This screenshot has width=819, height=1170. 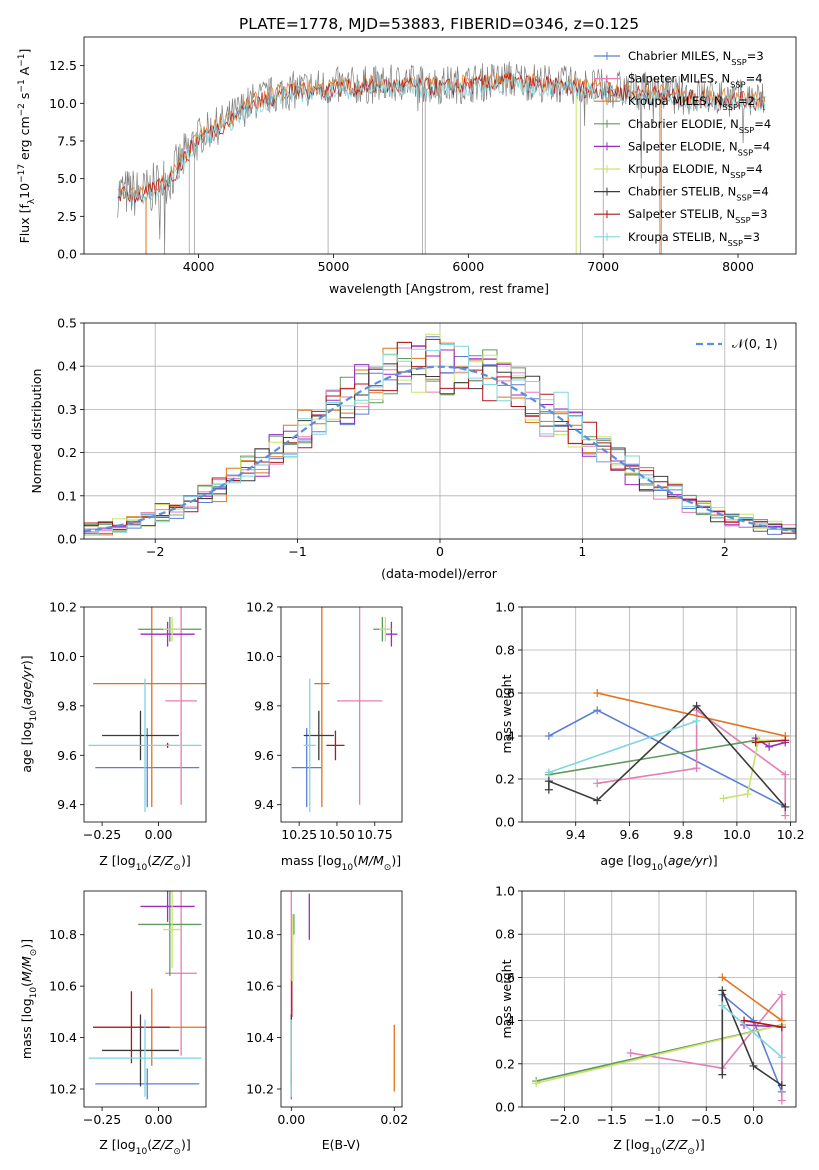 I want to click on y-tick-label: 0.2, so click(x=505, y=1063).